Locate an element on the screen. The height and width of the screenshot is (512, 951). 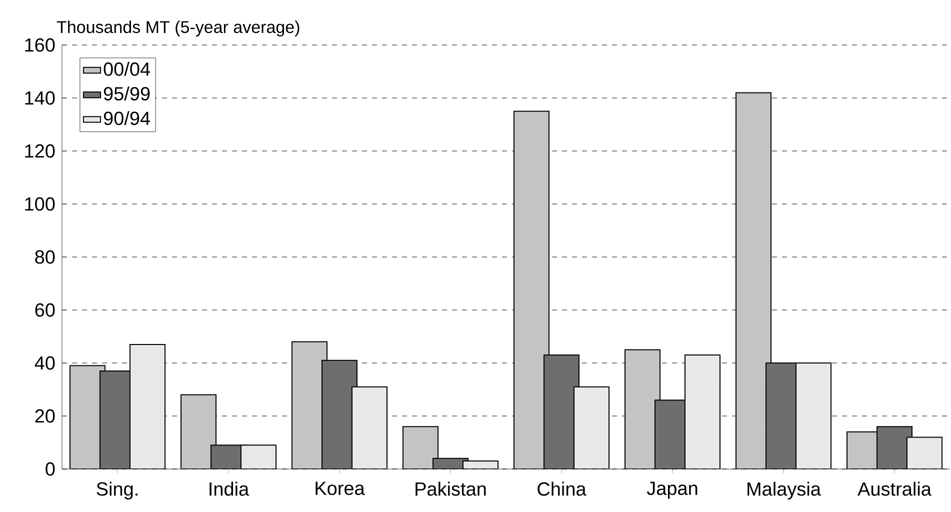
y-tick-label: 160 is located at coordinates (40, 45).